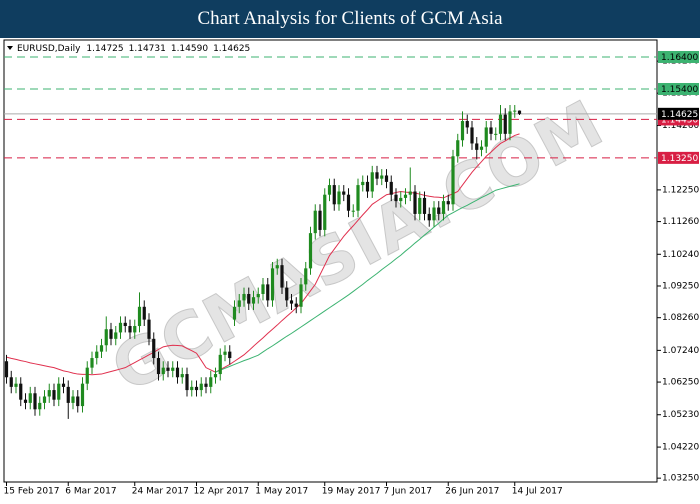  Describe the element at coordinates (147, 49) in the screenshot. I see `high-label: 1.14731` at that location.